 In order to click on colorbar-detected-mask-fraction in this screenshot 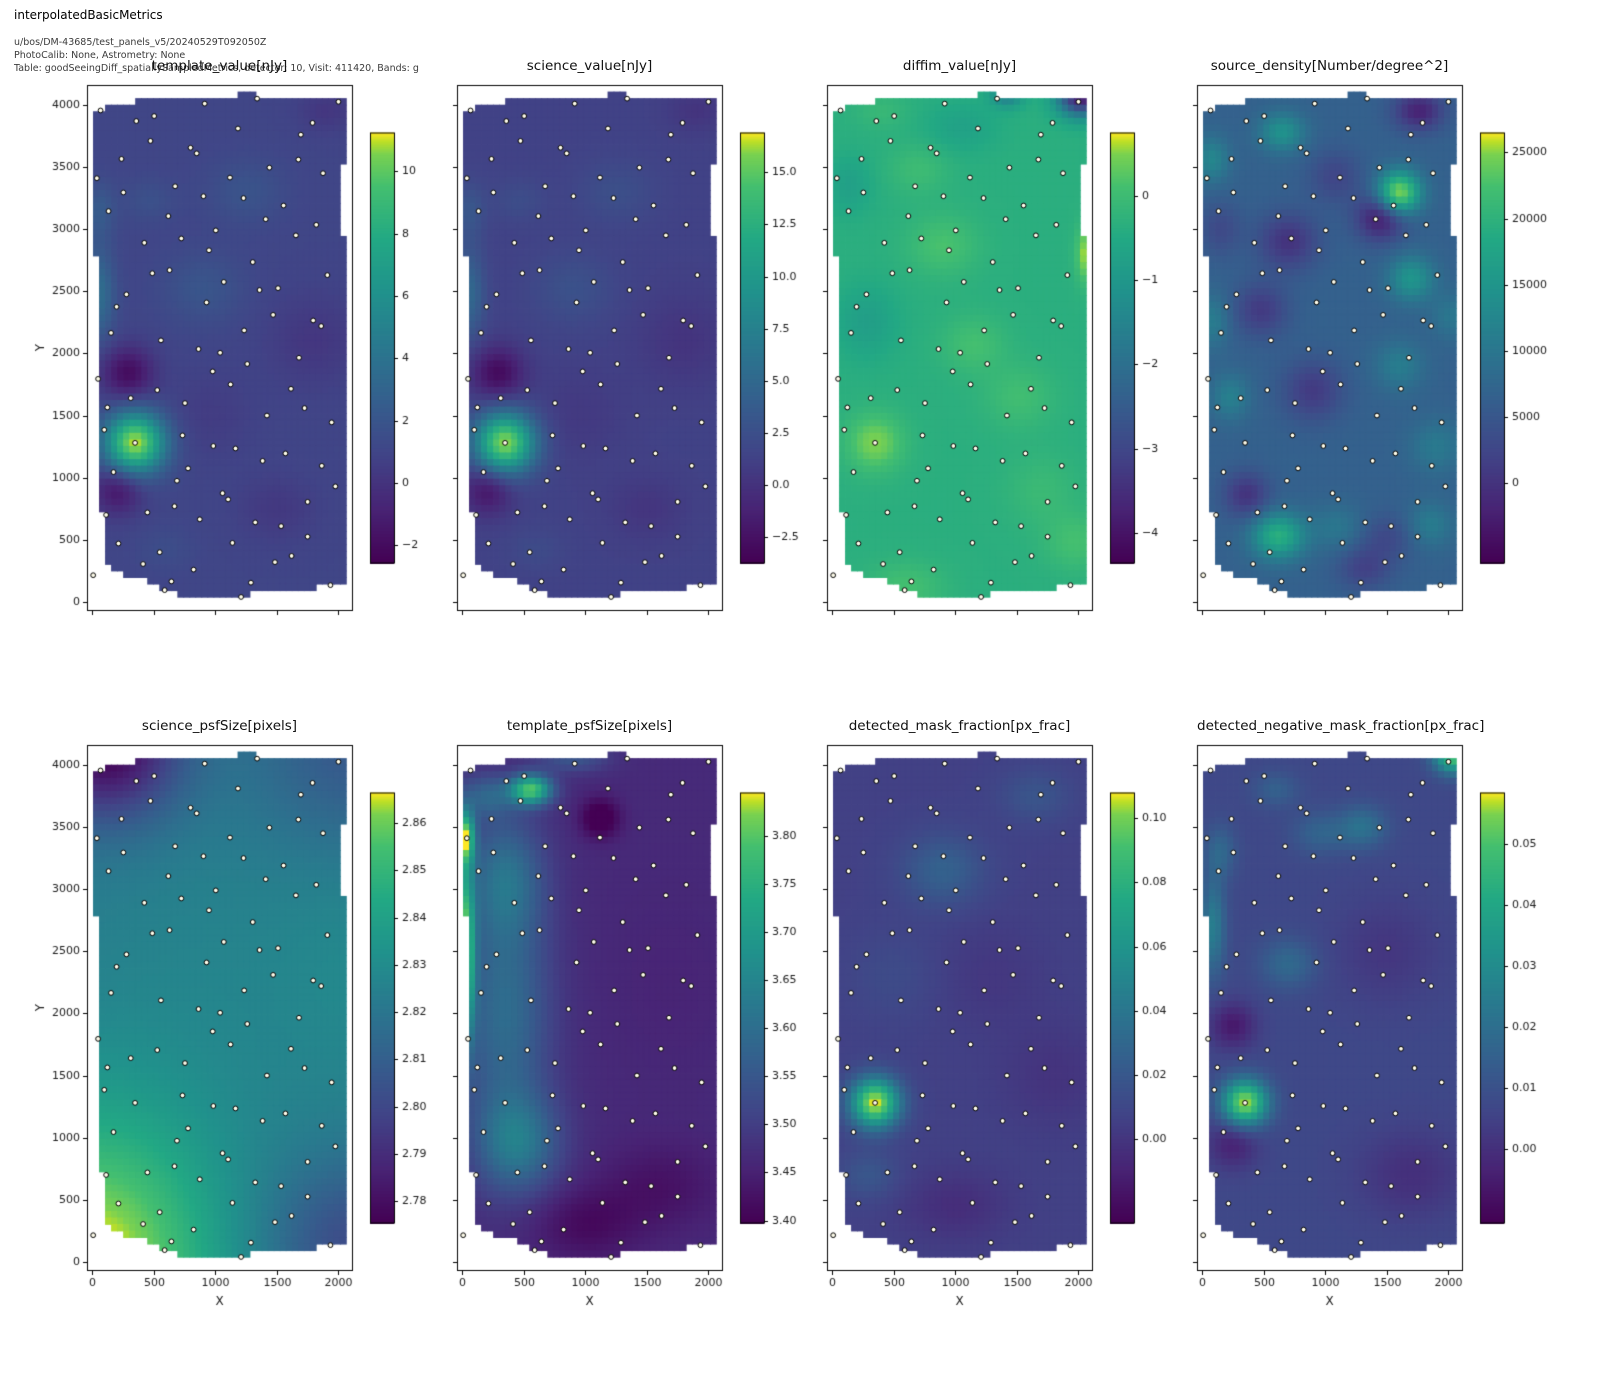, I will do `click(1138, 1007)`.